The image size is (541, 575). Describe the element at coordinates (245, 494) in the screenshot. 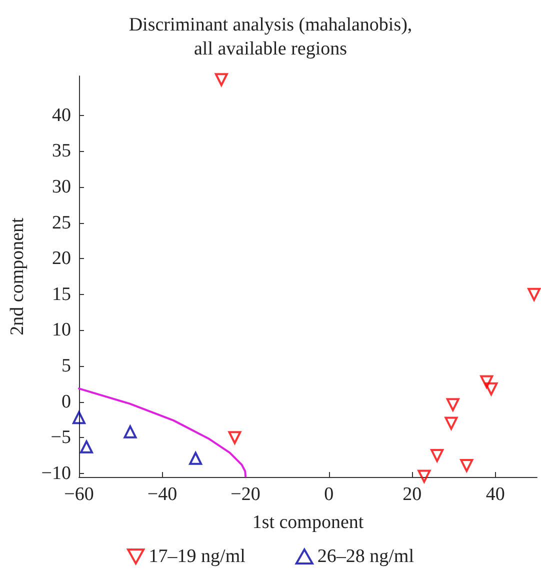

I see `x-tick-label: −20` at that location.